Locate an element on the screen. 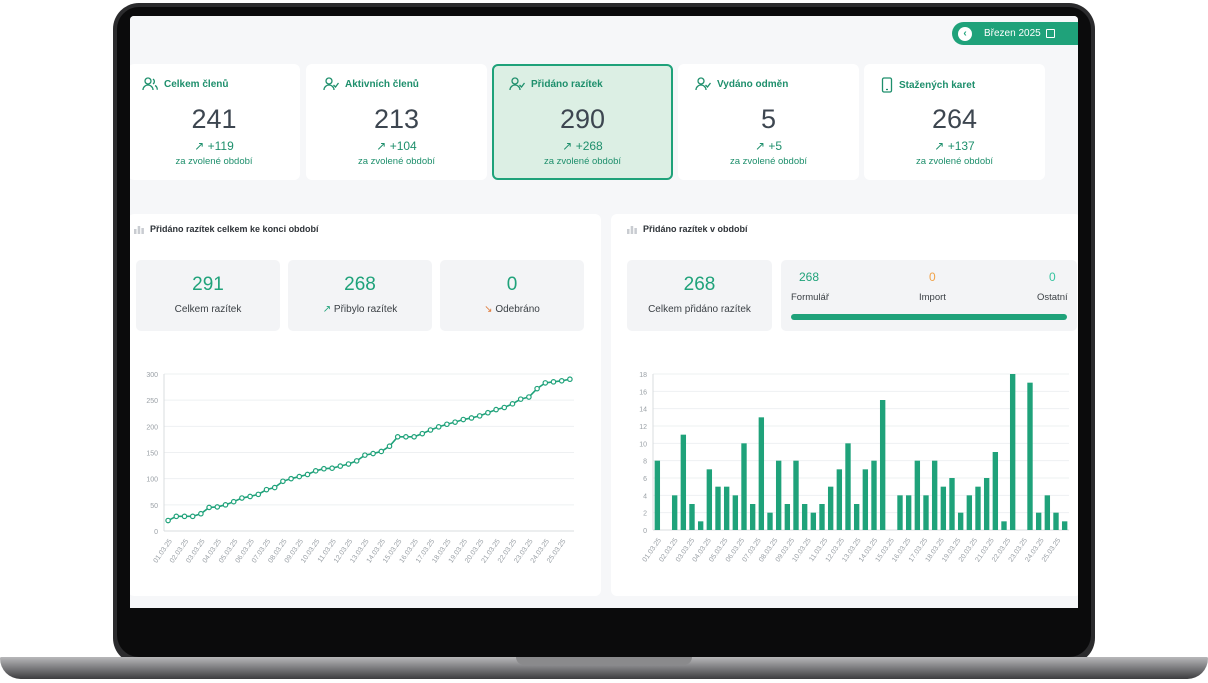 The height and width of the screenshot is (683, 1208). mini-stat-value: 0 is located at coordinates (512, 284).